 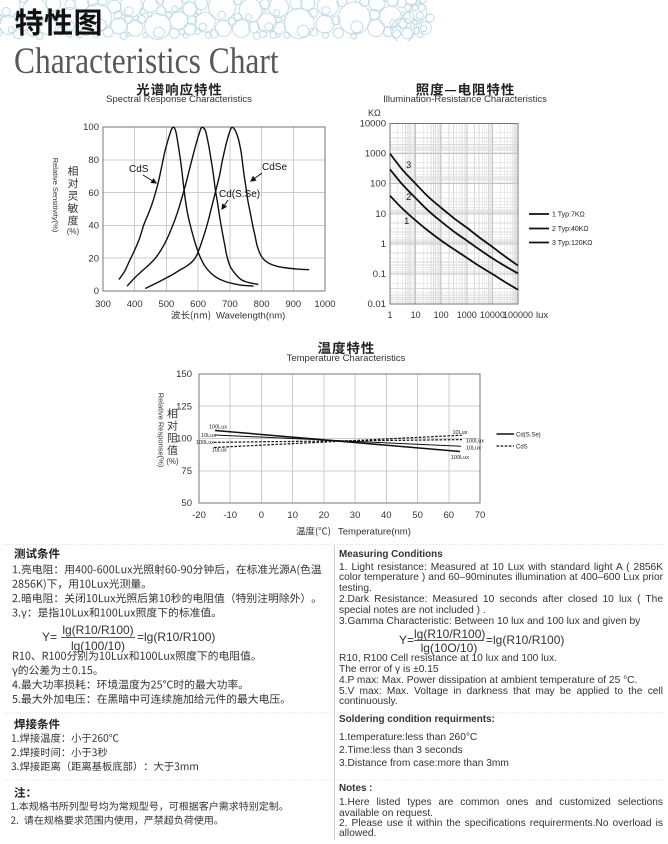 What do you see at coordinates (355, 515) in the screenshot?
I see `svg-text: 30` at bounding box center [355, 515].